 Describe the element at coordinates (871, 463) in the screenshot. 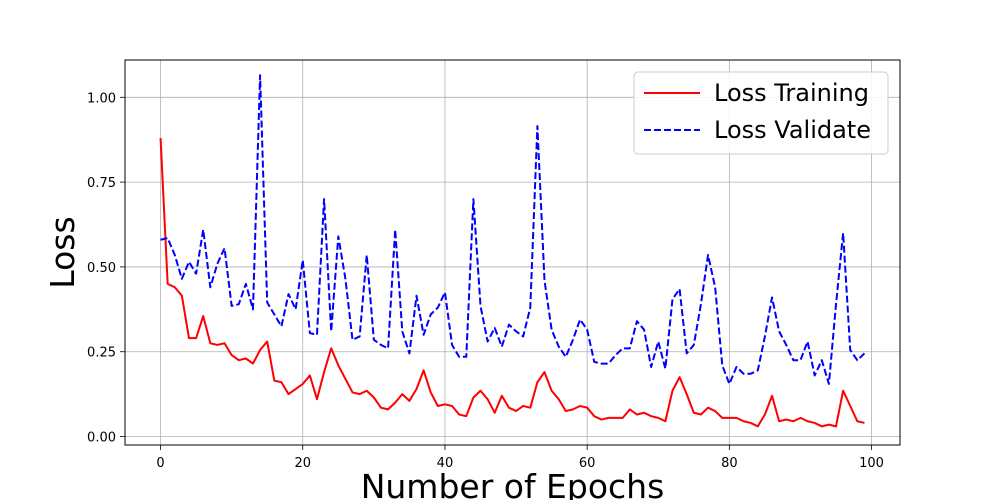

I see `x-tick-label: 100` at that location.